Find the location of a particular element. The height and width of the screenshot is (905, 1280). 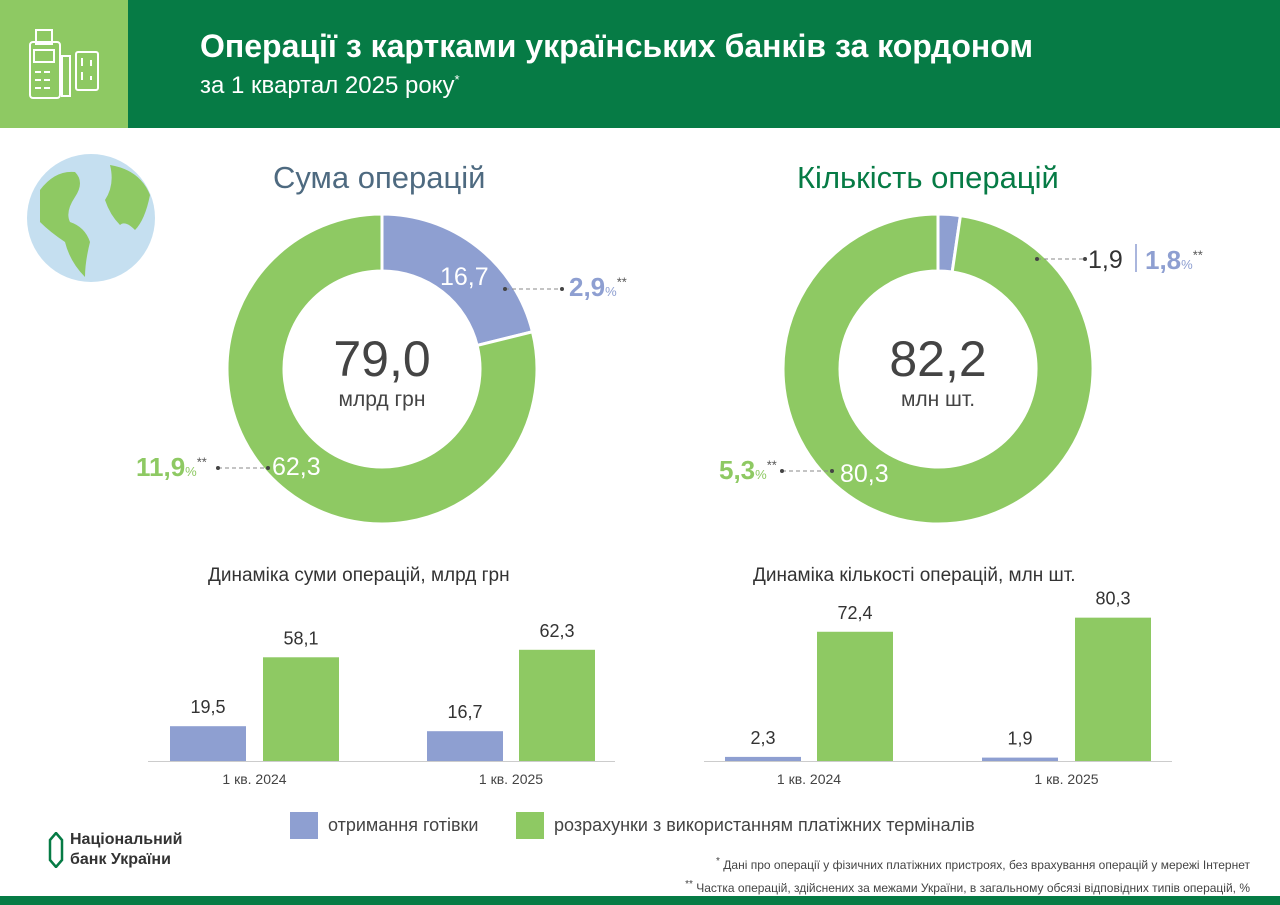

nbu-logo-icon is located at coordinates (56, 850).